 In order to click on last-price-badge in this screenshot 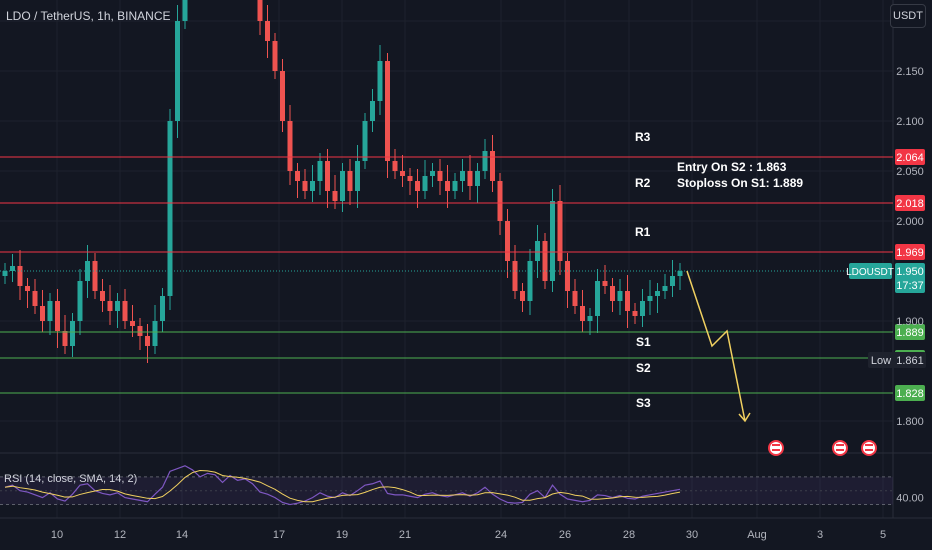, I will do `click(910, 278)`.